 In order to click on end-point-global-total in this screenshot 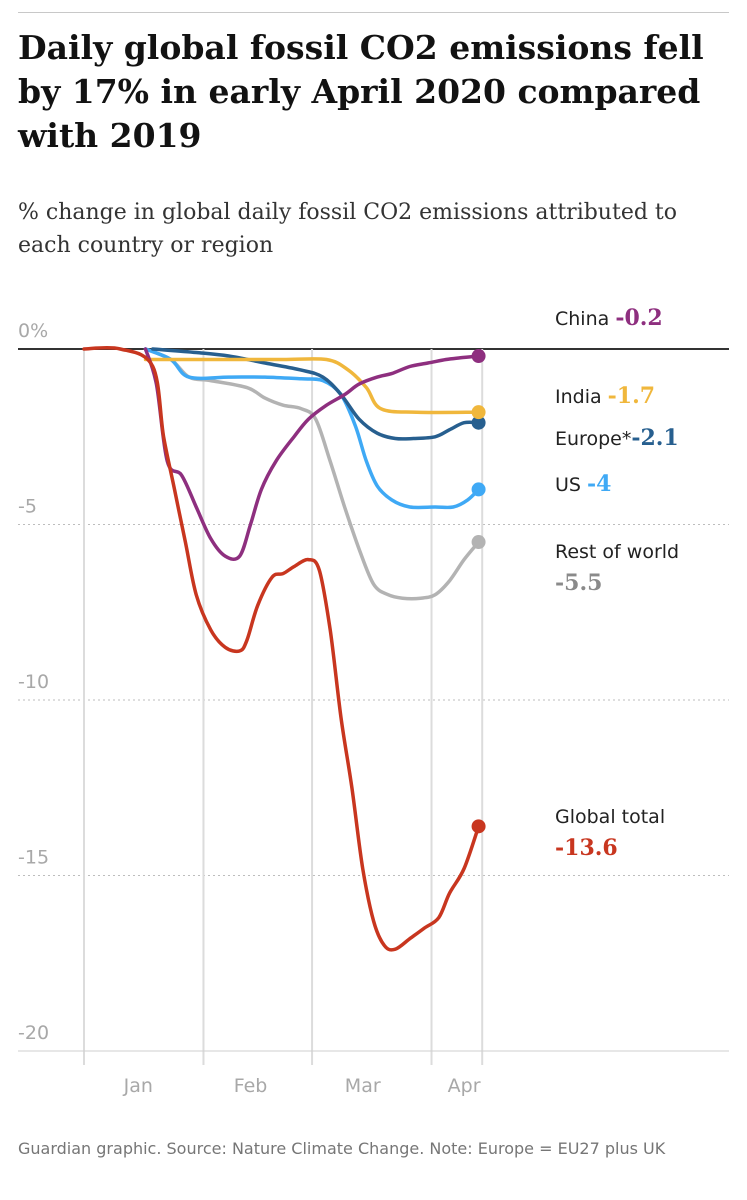, I will do `click(478, 826)`.